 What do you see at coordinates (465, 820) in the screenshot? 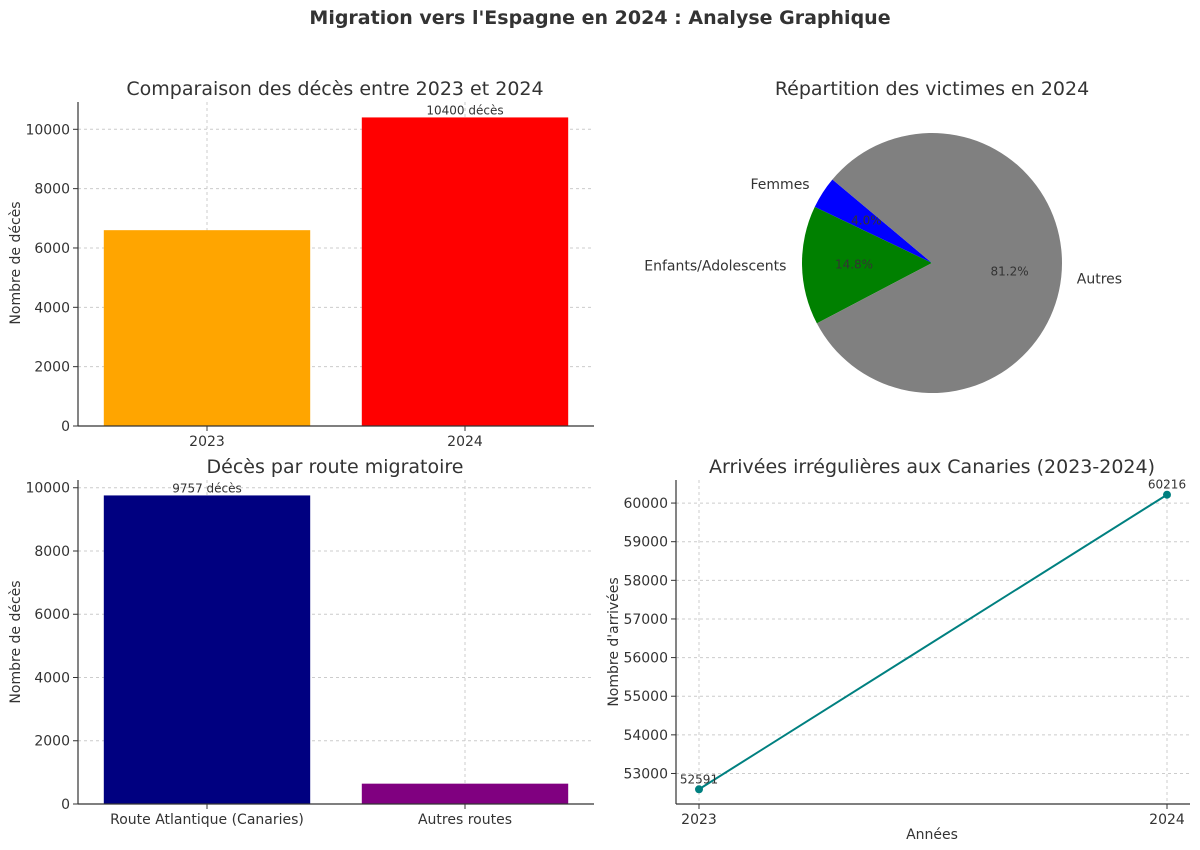
I see `x-tick-label: Autres routes` at bounding box center [465, 820].